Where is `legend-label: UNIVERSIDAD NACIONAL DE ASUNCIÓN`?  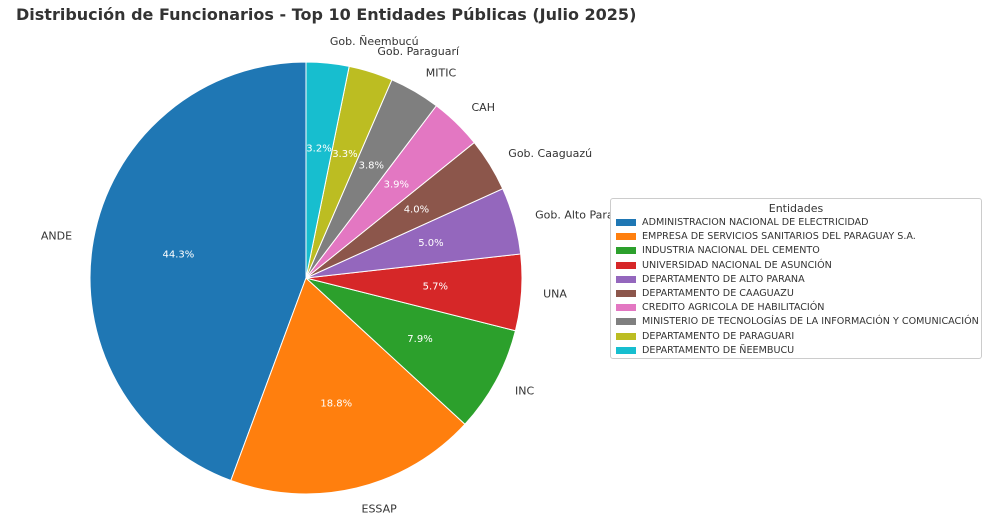 legend-label: UNIVERSIDAD NACIONAL DE ASUNCIÓN is located at coordinates (737, 265).